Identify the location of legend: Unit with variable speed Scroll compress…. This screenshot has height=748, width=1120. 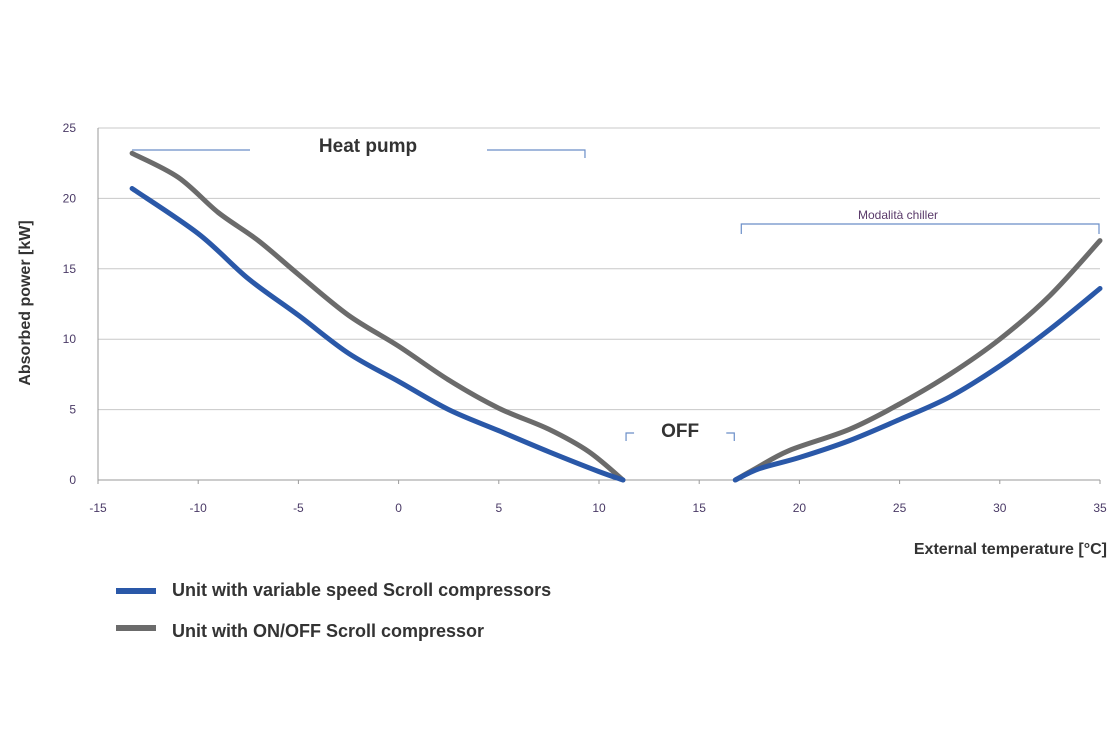
(333, 610).